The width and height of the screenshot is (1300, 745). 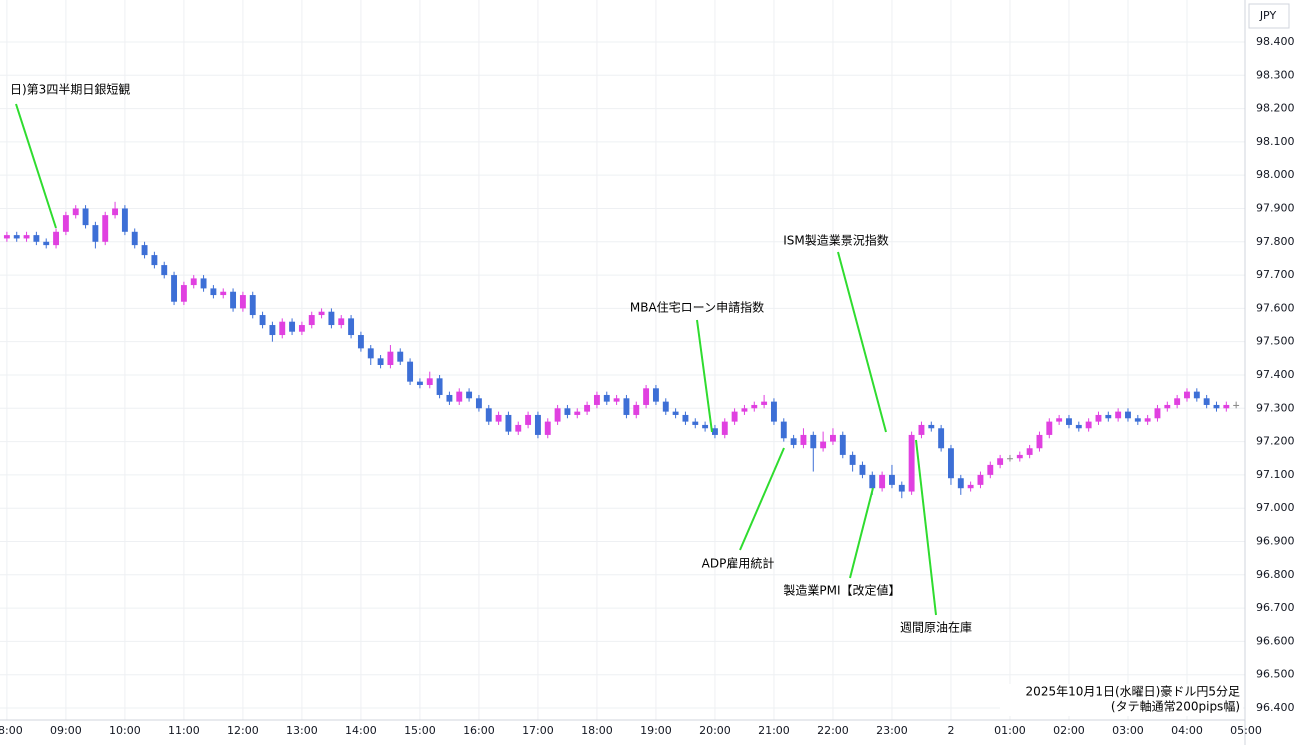 What do you see at coordinates (479, 730) in the screenshot?
I see `x-tick-label: 16:00` at bounding box center [479, 730].